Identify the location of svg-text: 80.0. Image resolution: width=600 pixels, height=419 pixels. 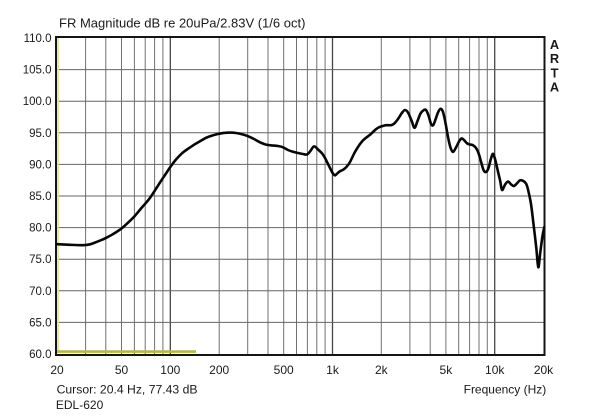
(40, 229).